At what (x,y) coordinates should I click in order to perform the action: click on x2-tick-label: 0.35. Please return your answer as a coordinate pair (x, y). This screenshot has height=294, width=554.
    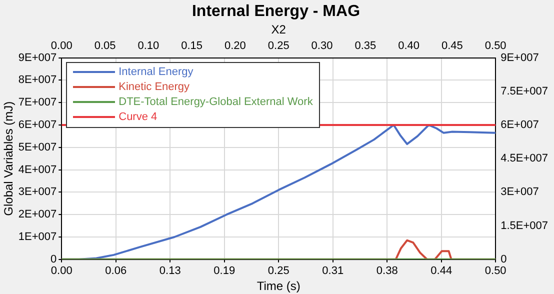
    Looking at the image, I should click on (365, 46).